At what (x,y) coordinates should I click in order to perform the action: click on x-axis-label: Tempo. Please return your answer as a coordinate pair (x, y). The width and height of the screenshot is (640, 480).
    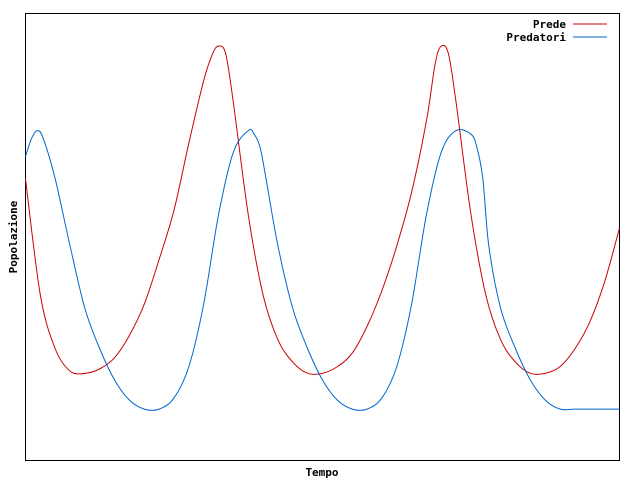
    Looking at the image, I should click on (321, 472).